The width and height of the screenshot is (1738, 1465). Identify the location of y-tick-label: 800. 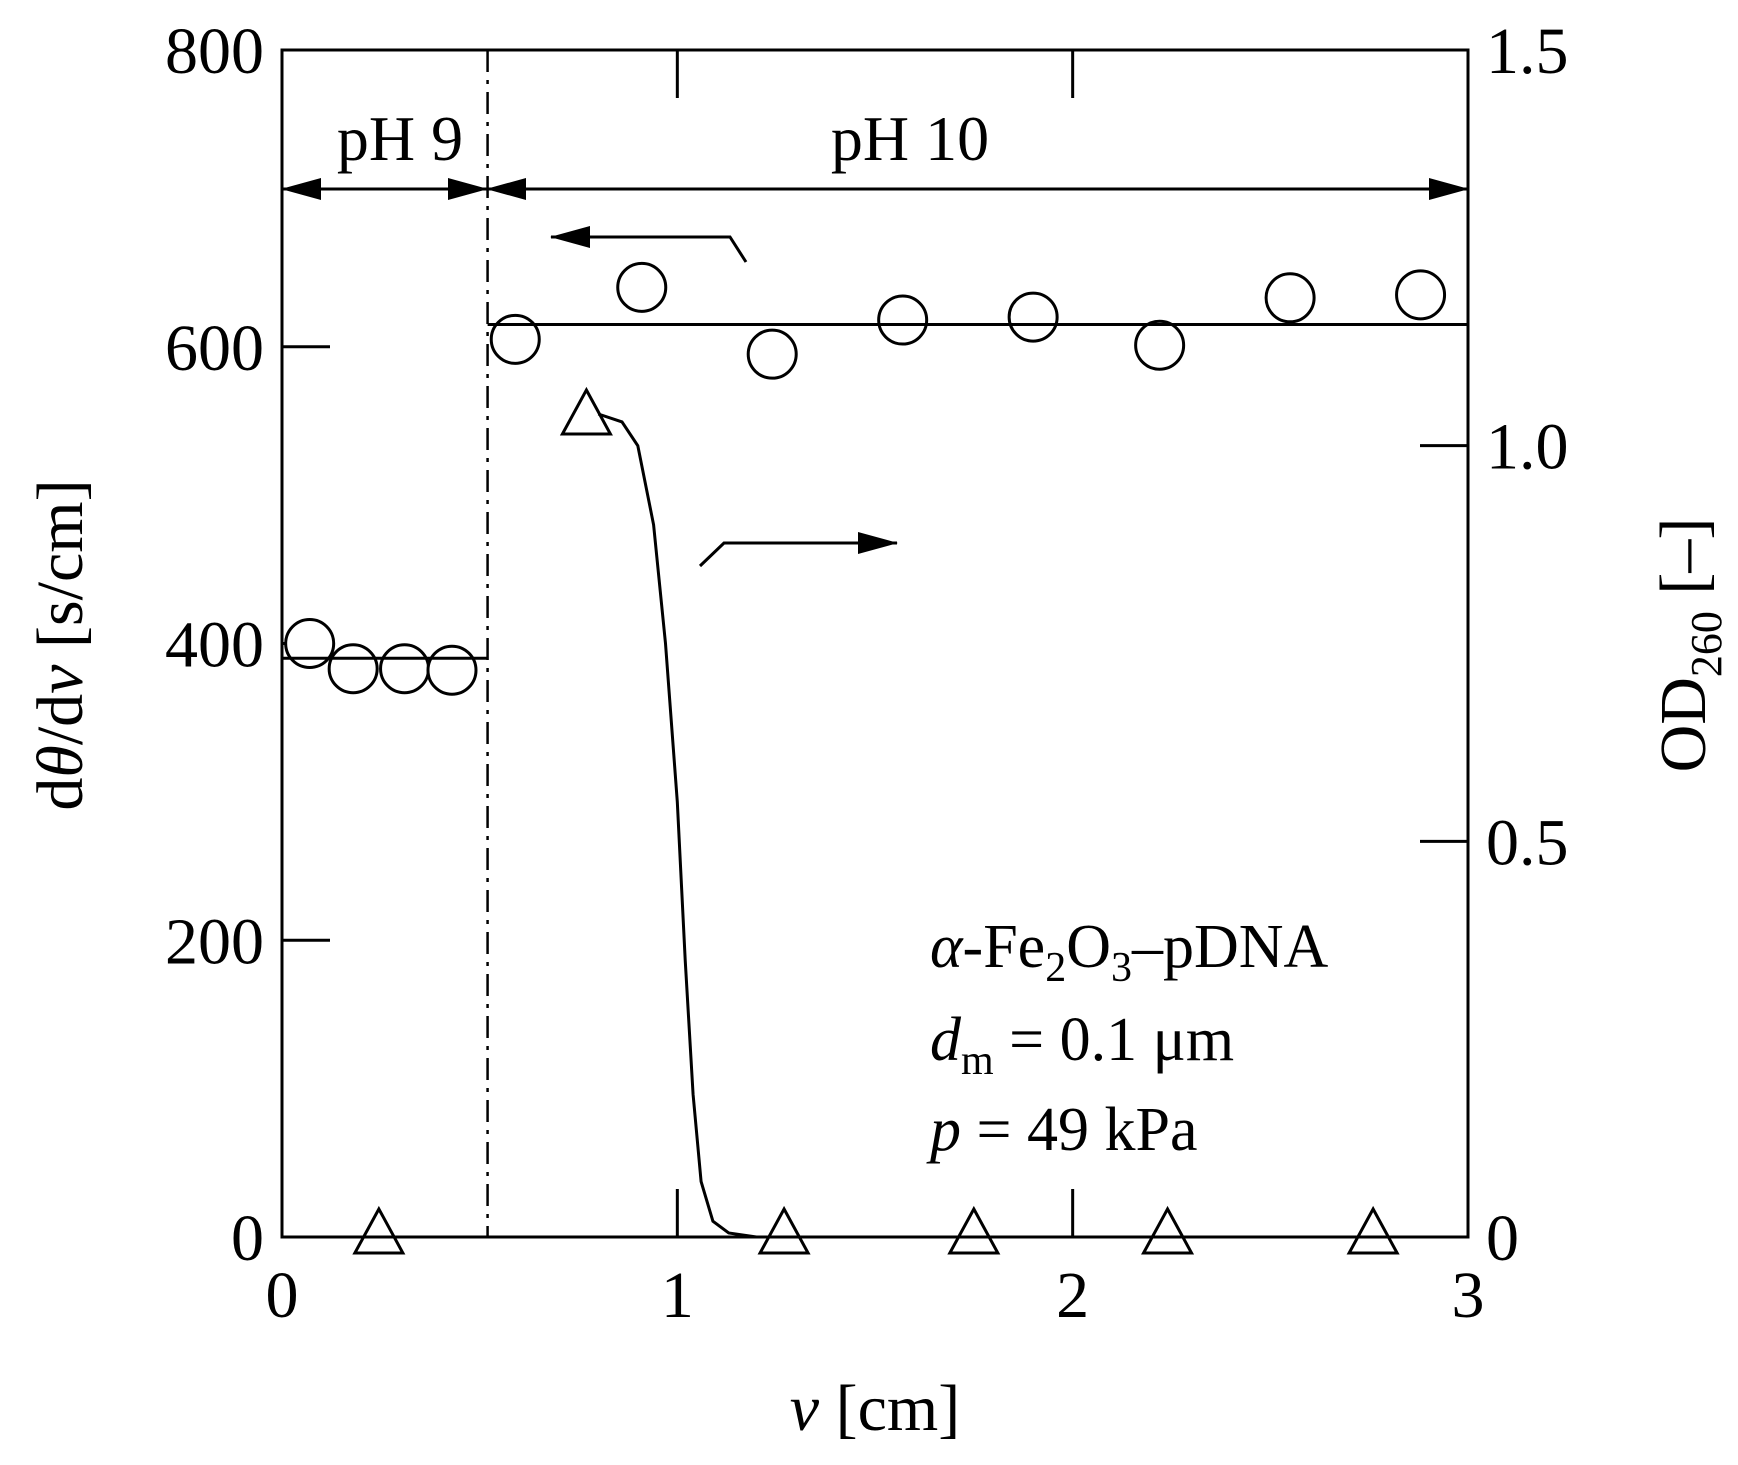
(214, 51).